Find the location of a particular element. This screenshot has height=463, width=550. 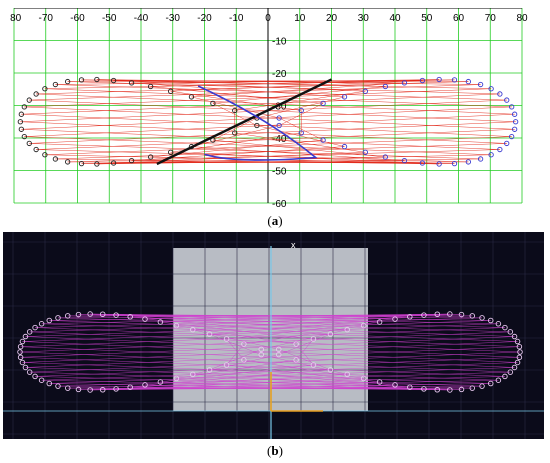

y-tick-label: -20 is located at coordinates (279, 74).